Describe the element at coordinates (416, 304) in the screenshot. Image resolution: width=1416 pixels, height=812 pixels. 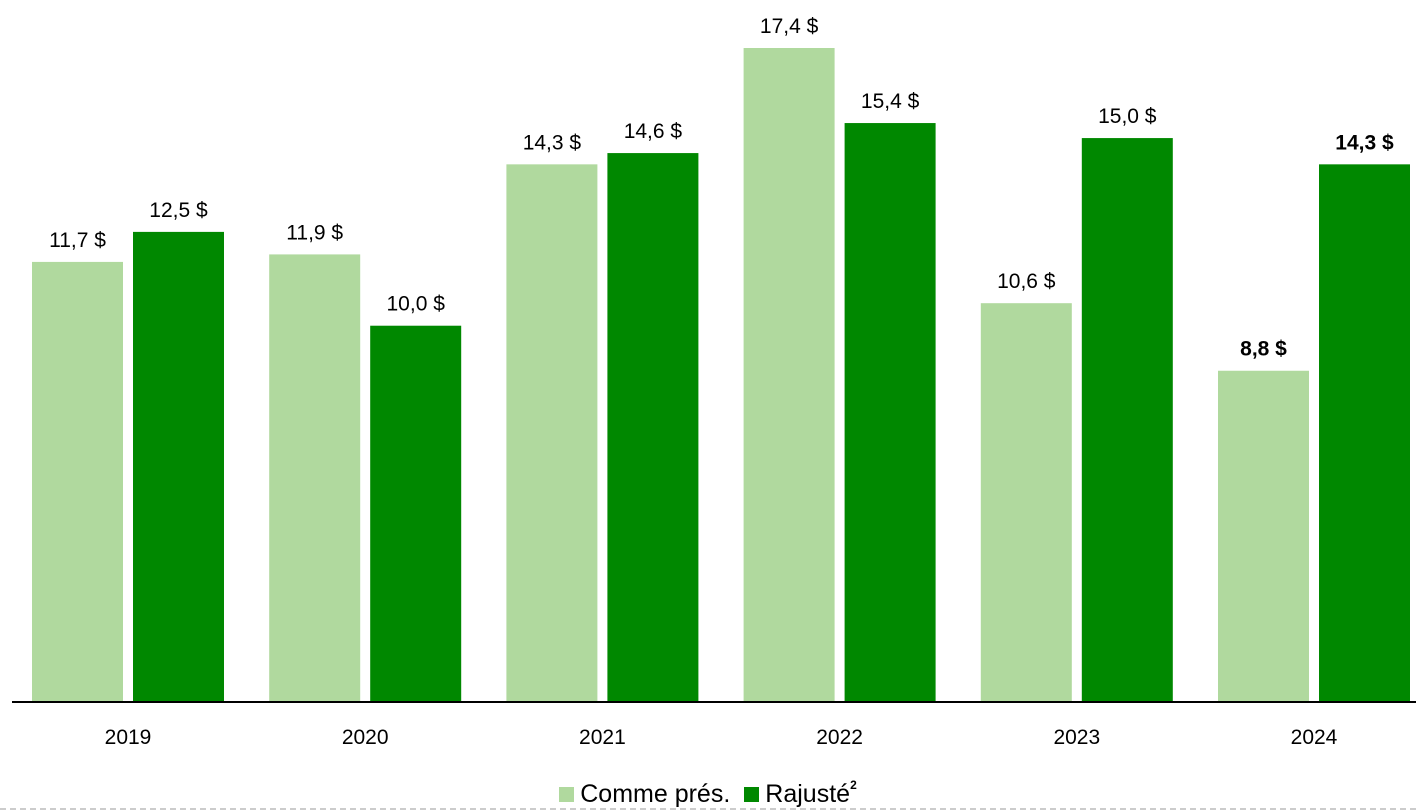
I see `data-label-2020-rajuste: 10,0 $` at that location.